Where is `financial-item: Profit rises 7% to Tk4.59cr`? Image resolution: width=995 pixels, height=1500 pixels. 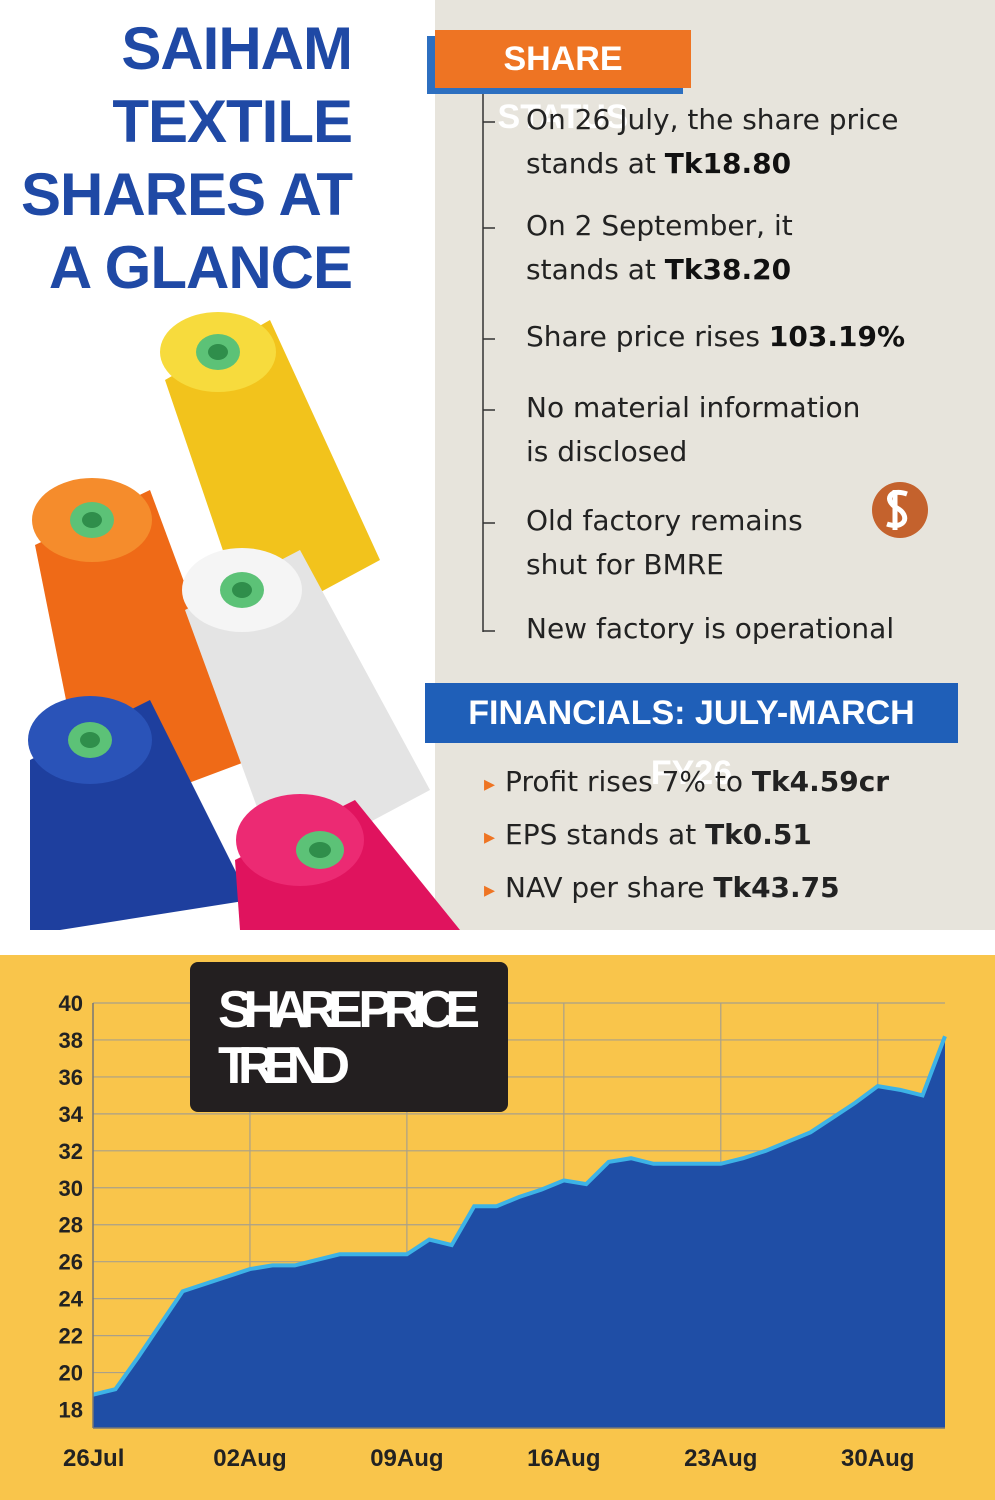
financial-item: Profit rises 7% to Tk4.59cr is located at coordinates (686, 783).